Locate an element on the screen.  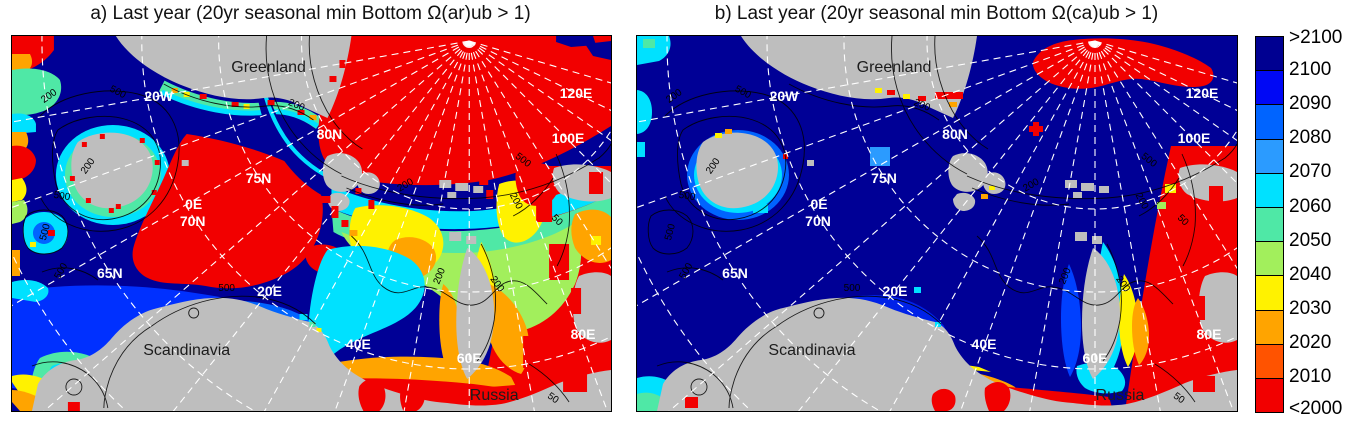
colorbar-tick-label: 2060 is located at coordinates (1310, 206).